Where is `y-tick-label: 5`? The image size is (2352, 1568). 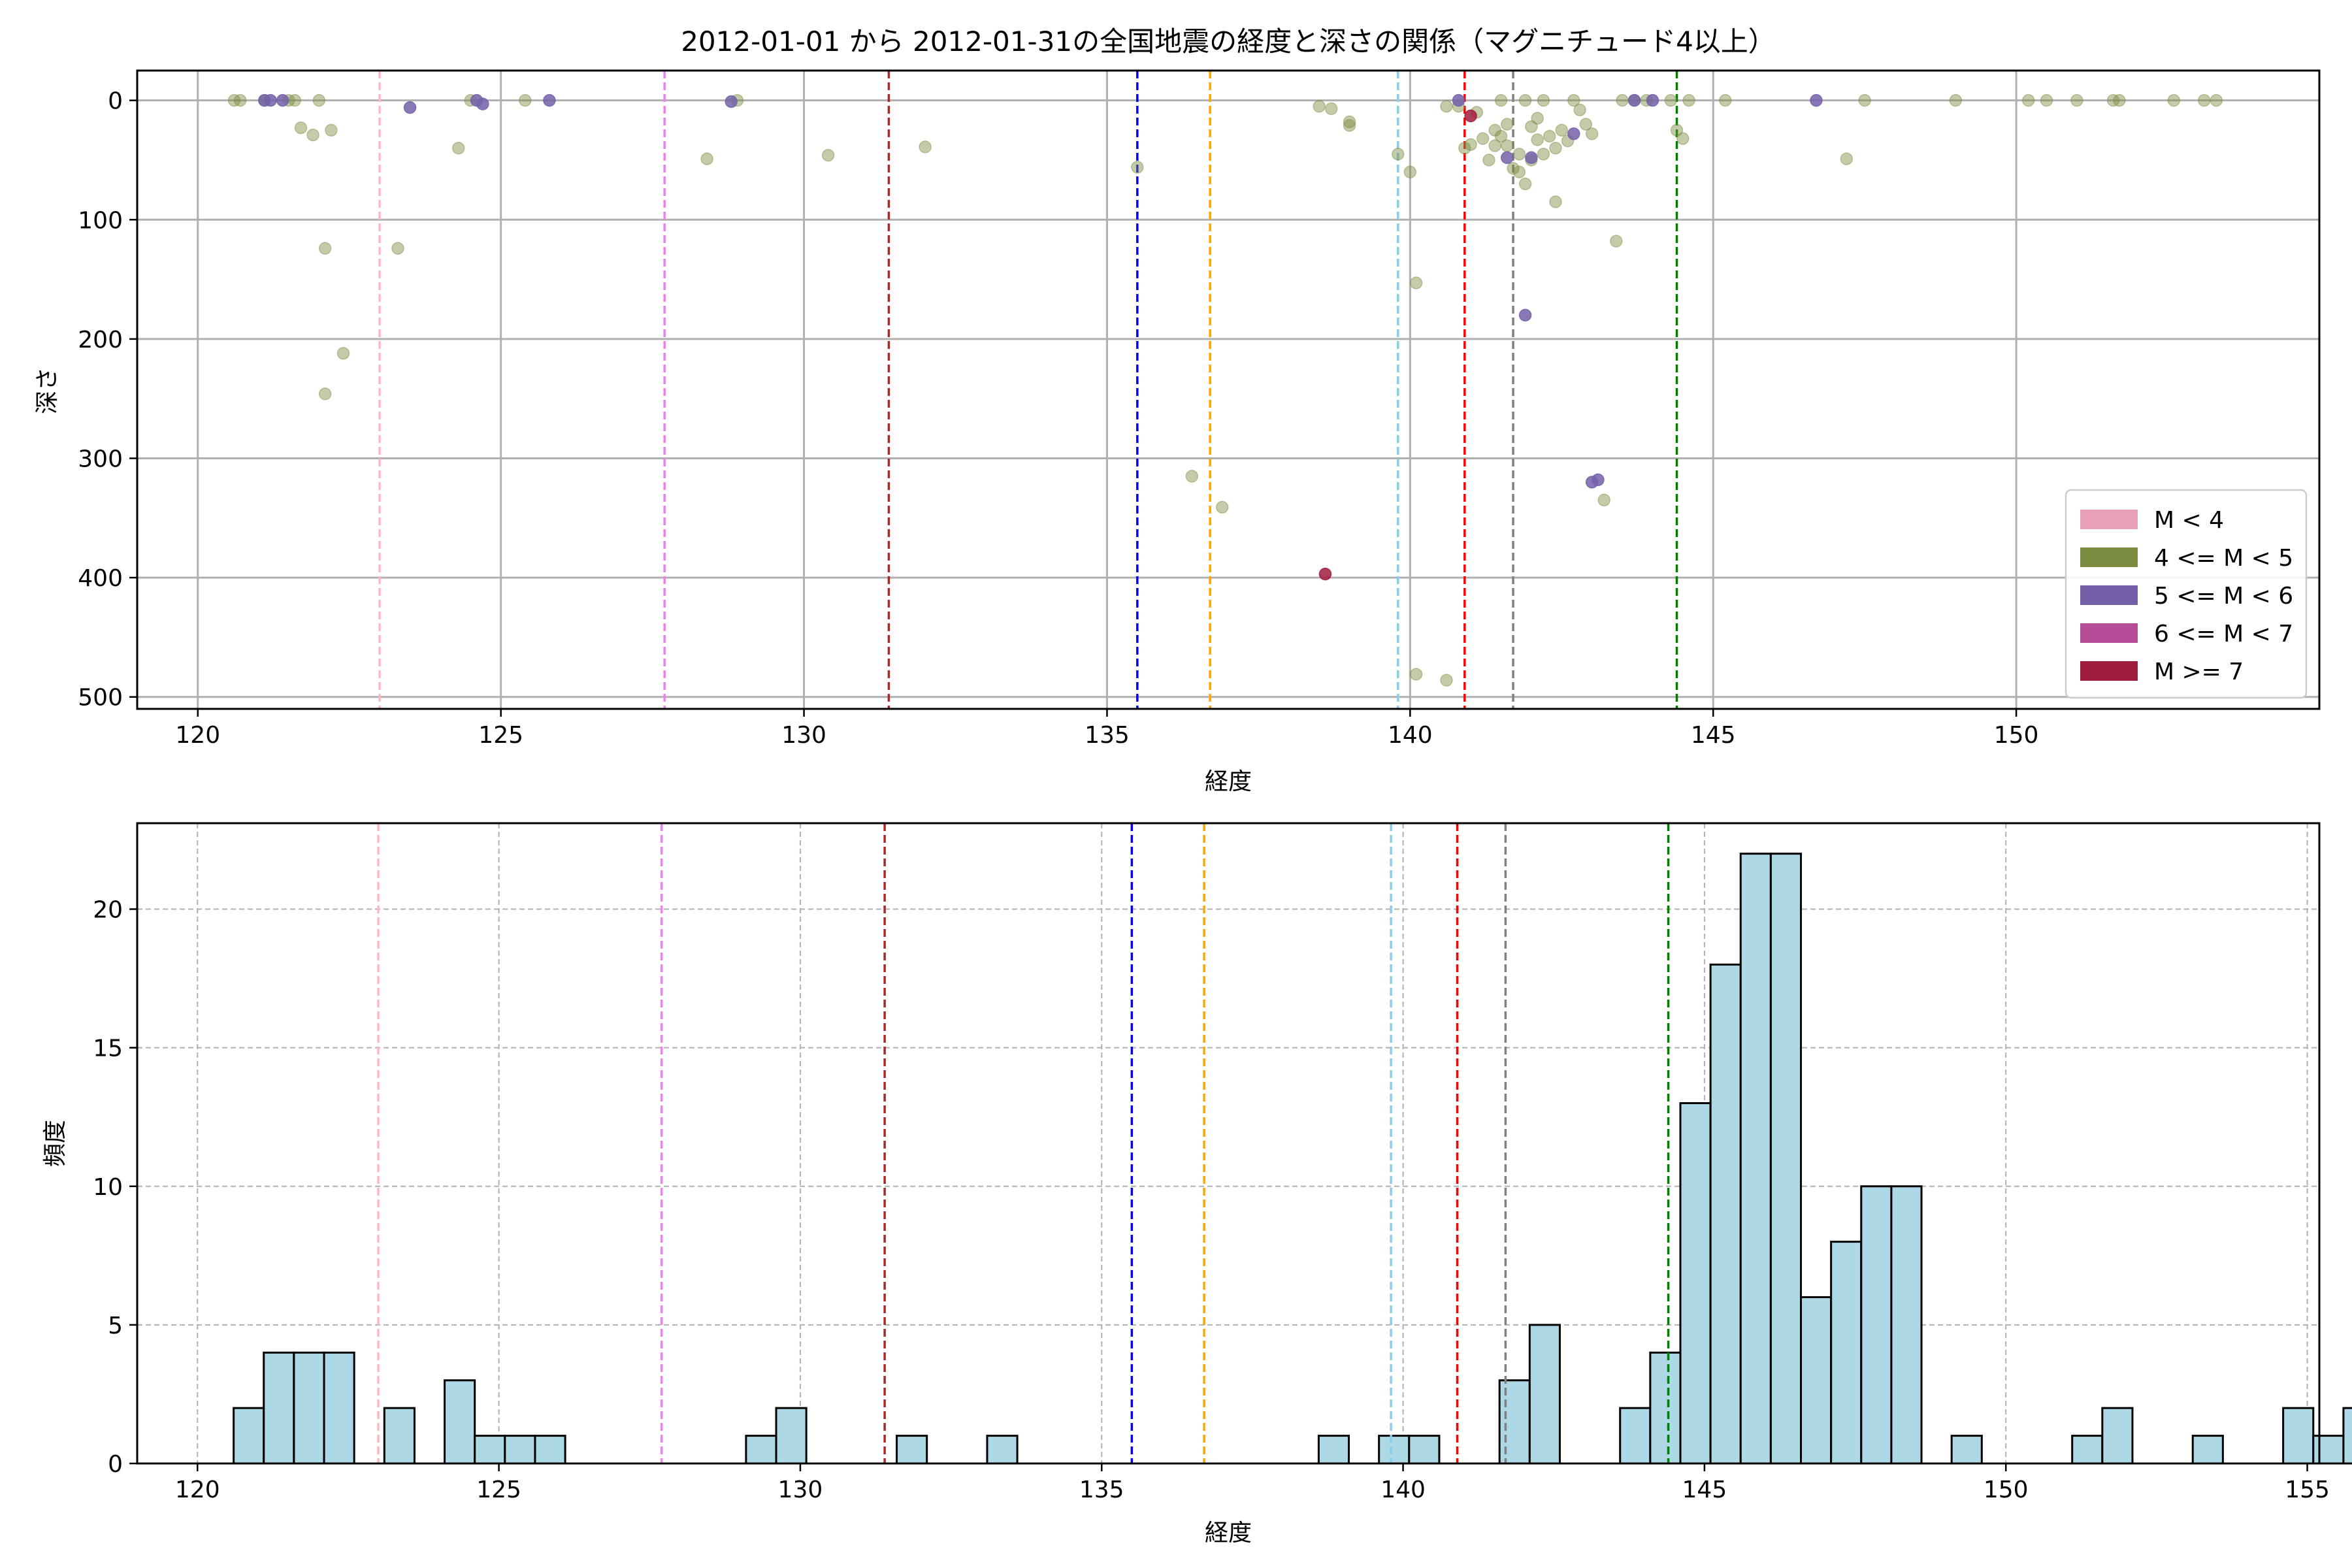 y-tick-label: 5 is located at coordinates (115, 1326).